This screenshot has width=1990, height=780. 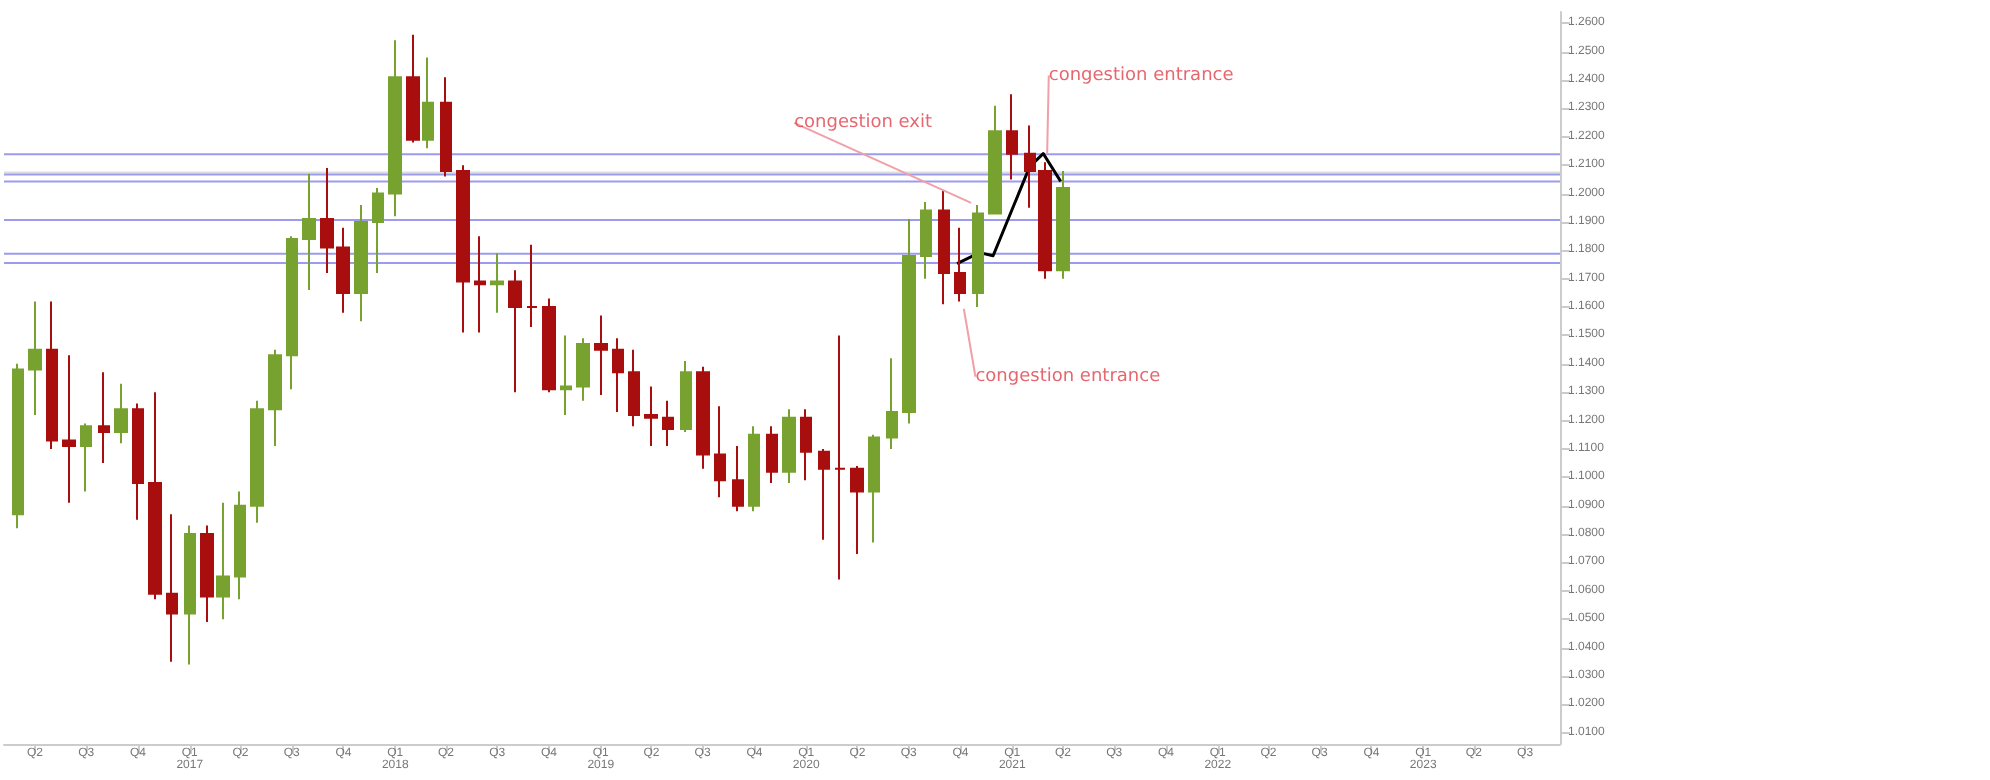 What do you see at coordinates (864, 122) in the screenshot?
I see `annotation: congestion exit` at bounding box center [864, 122].